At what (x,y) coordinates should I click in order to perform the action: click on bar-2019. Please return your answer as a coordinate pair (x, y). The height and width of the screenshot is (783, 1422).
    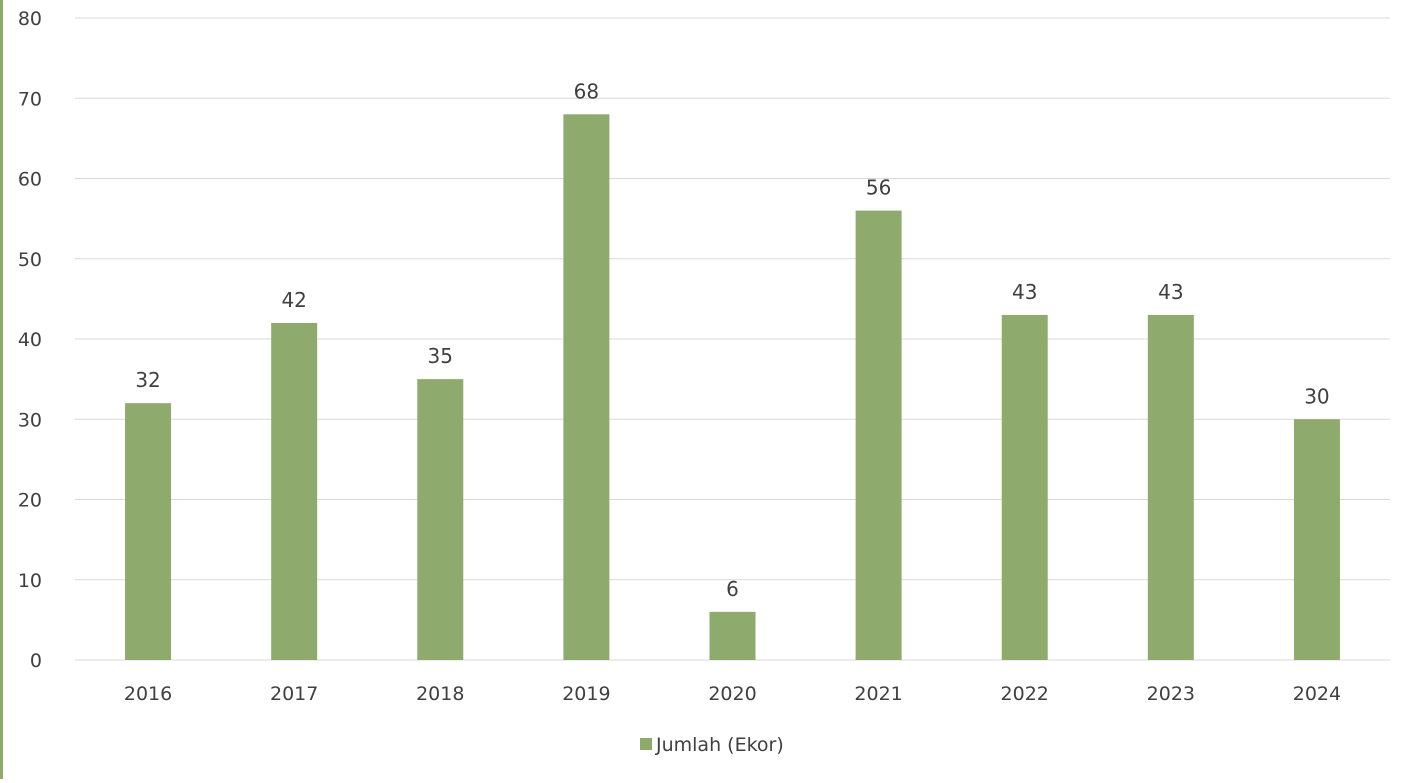
    Looking at the image, I should click on (586, 387).